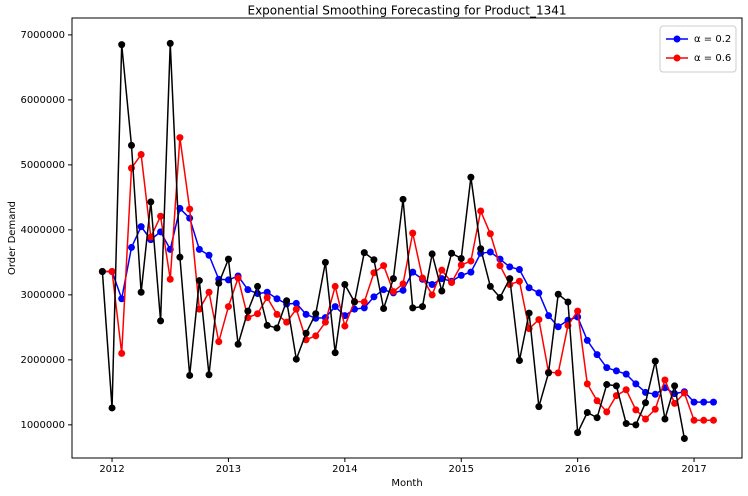 The image size is (748, 496). Describe the element at coordinates (42, 360) in the screenshot. I see `y-tick-label: 2000000` at that location.